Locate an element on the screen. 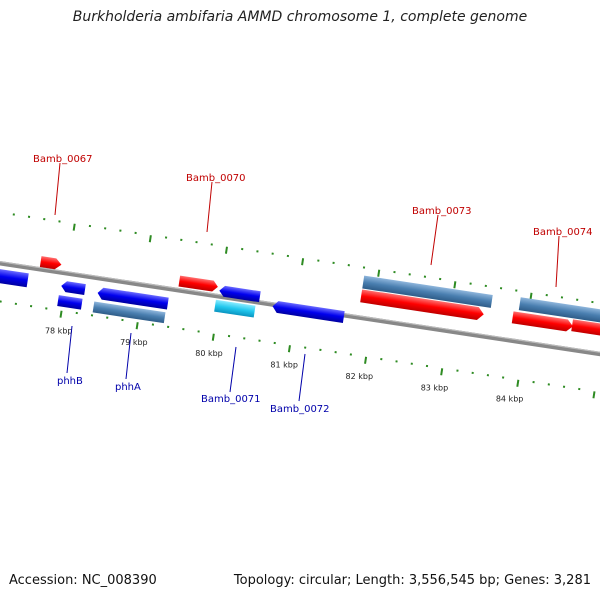  gene-phhB is located at coordinates (70, 302).